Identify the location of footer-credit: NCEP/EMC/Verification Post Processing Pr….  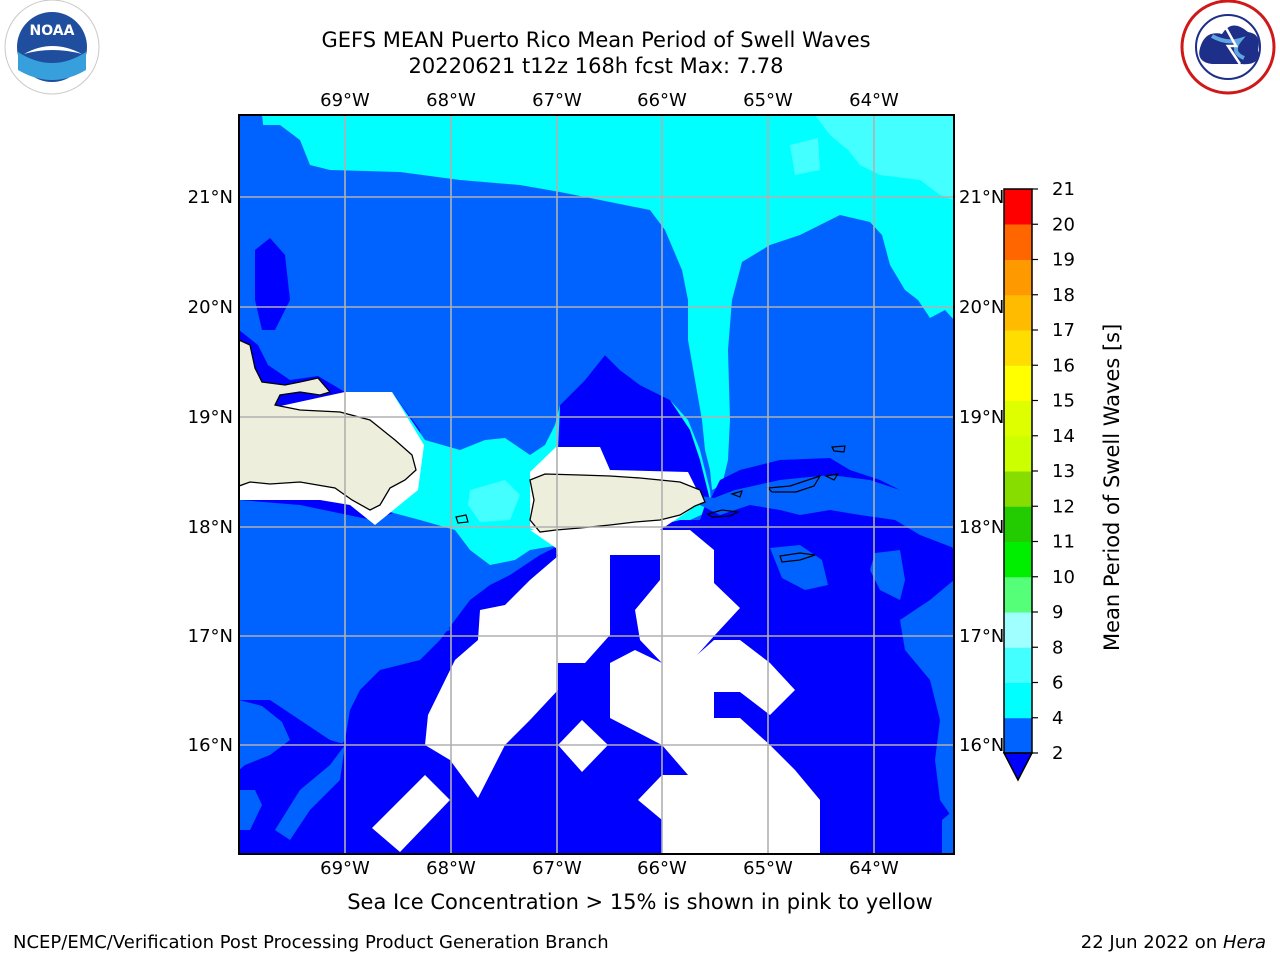
(311, 942).